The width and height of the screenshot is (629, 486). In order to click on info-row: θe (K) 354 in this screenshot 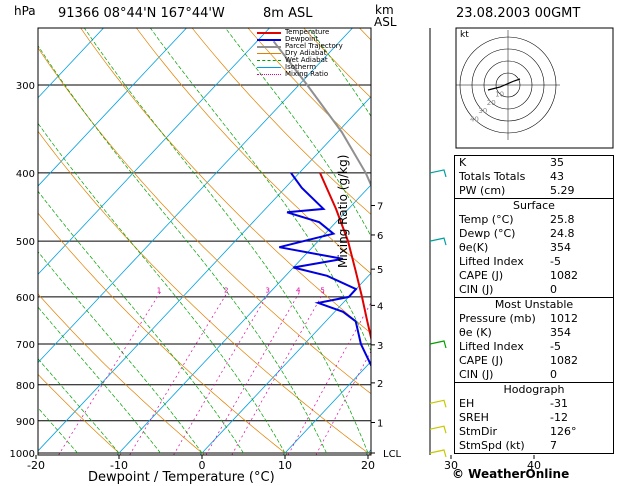, I will do `click(534, 333)`.